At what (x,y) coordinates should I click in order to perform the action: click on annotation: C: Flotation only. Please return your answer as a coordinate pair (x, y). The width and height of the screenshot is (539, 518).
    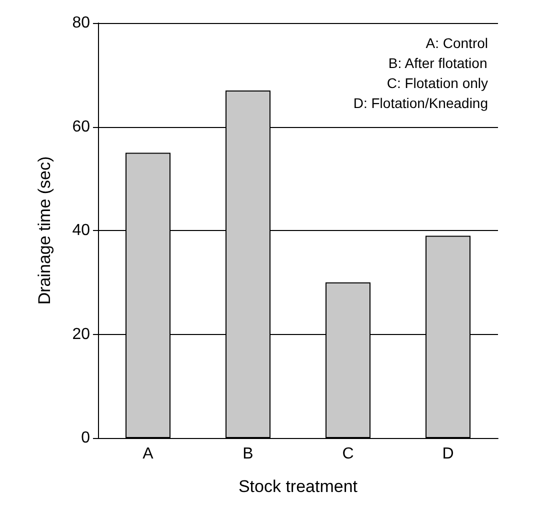
    Looking at the image, I should click on (437, 83).